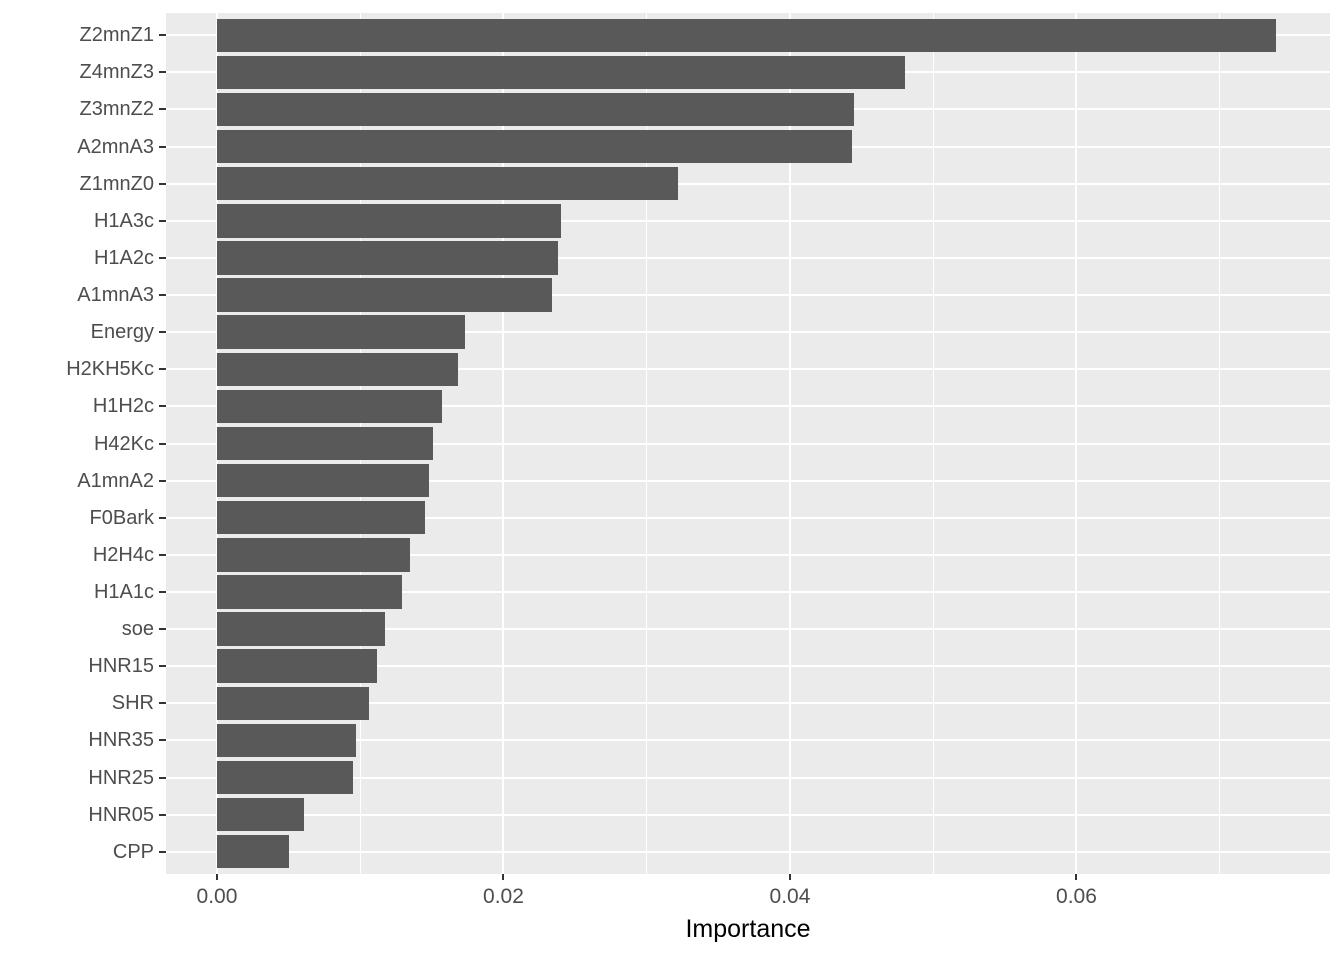 The height and width of the screenshot is (960, 1344). Describe the element at coordinates (790, 896) in the screenshot. I see `x-axis-tick-label: 0.04` at that location.